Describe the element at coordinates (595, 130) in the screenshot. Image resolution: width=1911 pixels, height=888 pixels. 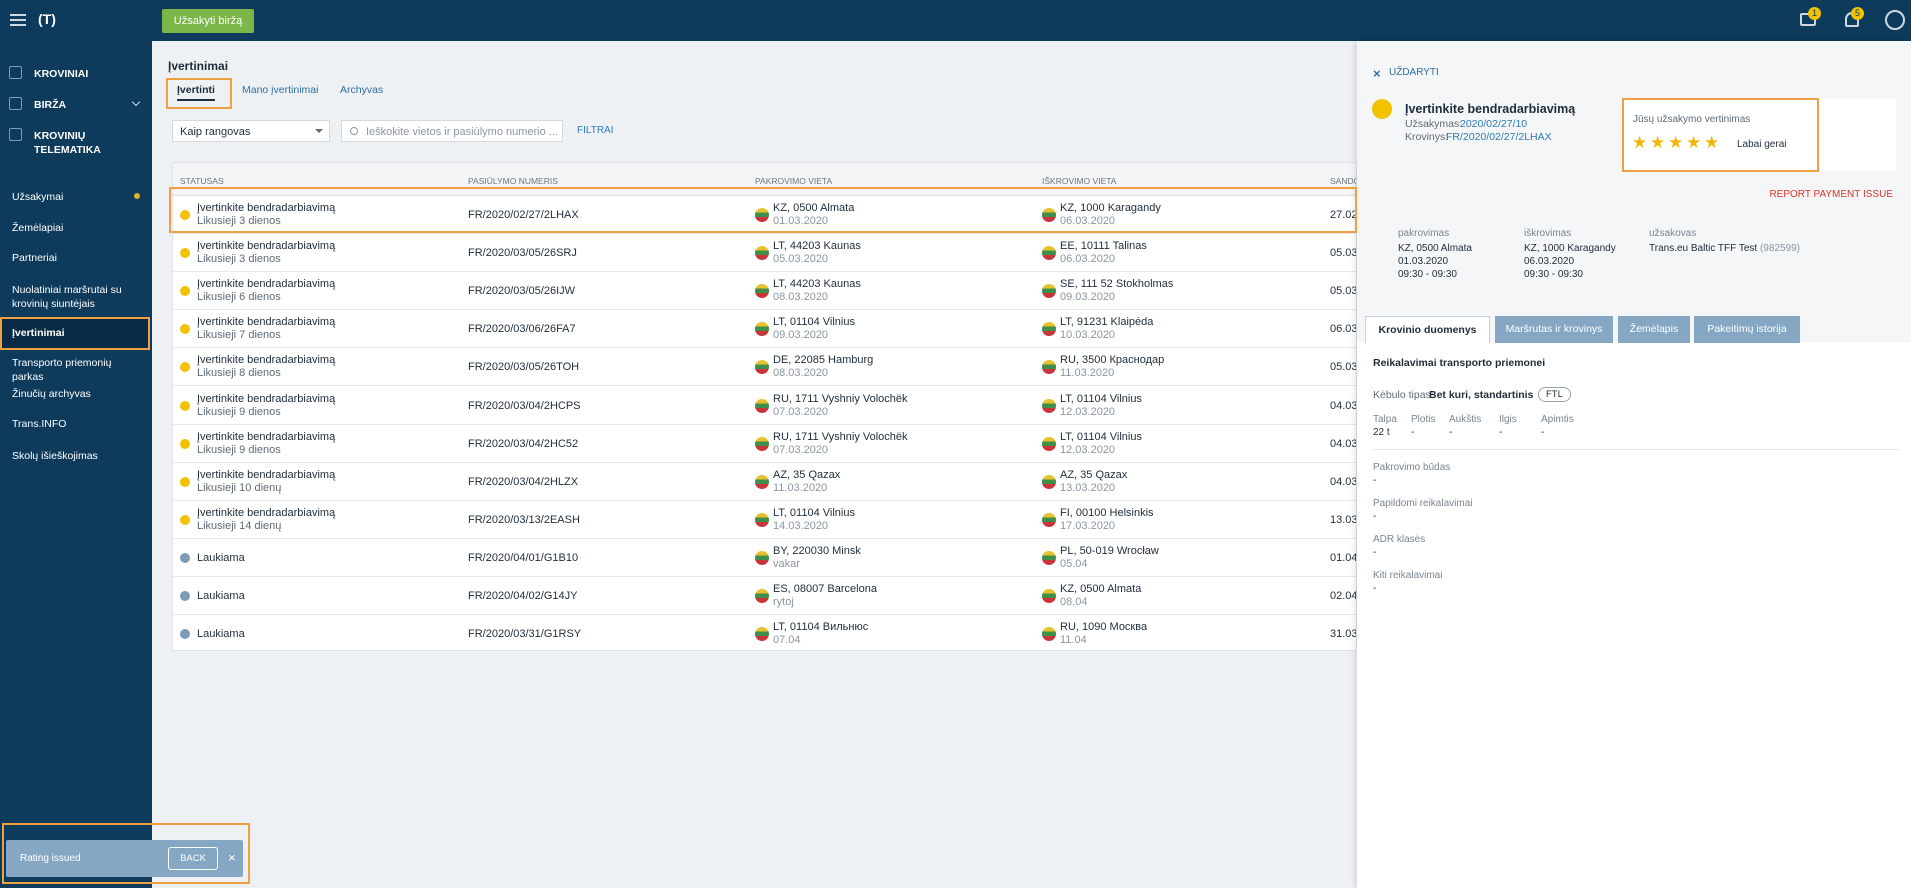
I see `filters-link: FILTRAI` at that location.